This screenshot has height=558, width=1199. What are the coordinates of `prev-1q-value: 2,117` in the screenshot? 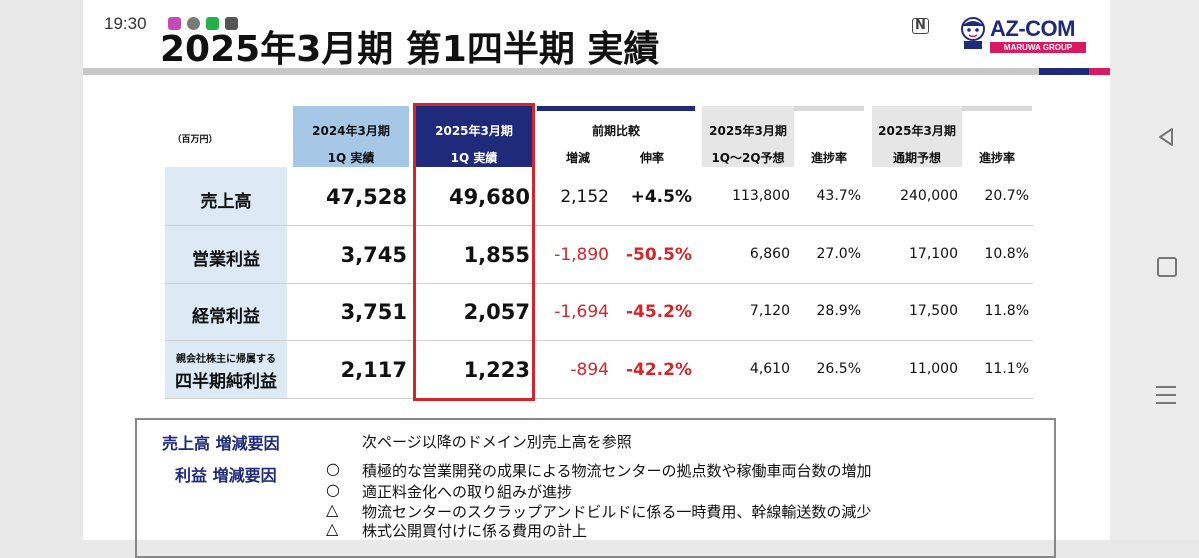 It's located at (373, 370).